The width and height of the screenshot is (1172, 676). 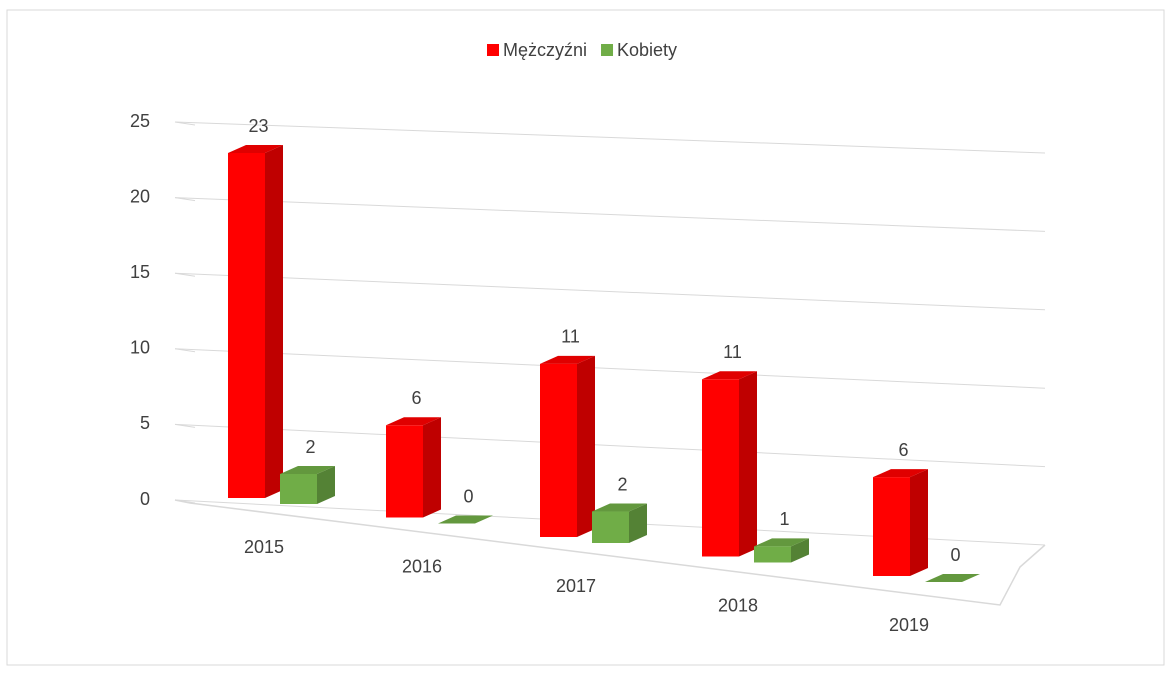 What do you see at coordinates (258, 126) in the screenshot?
I see `data-label: 23` at bounding box center [258, 126].